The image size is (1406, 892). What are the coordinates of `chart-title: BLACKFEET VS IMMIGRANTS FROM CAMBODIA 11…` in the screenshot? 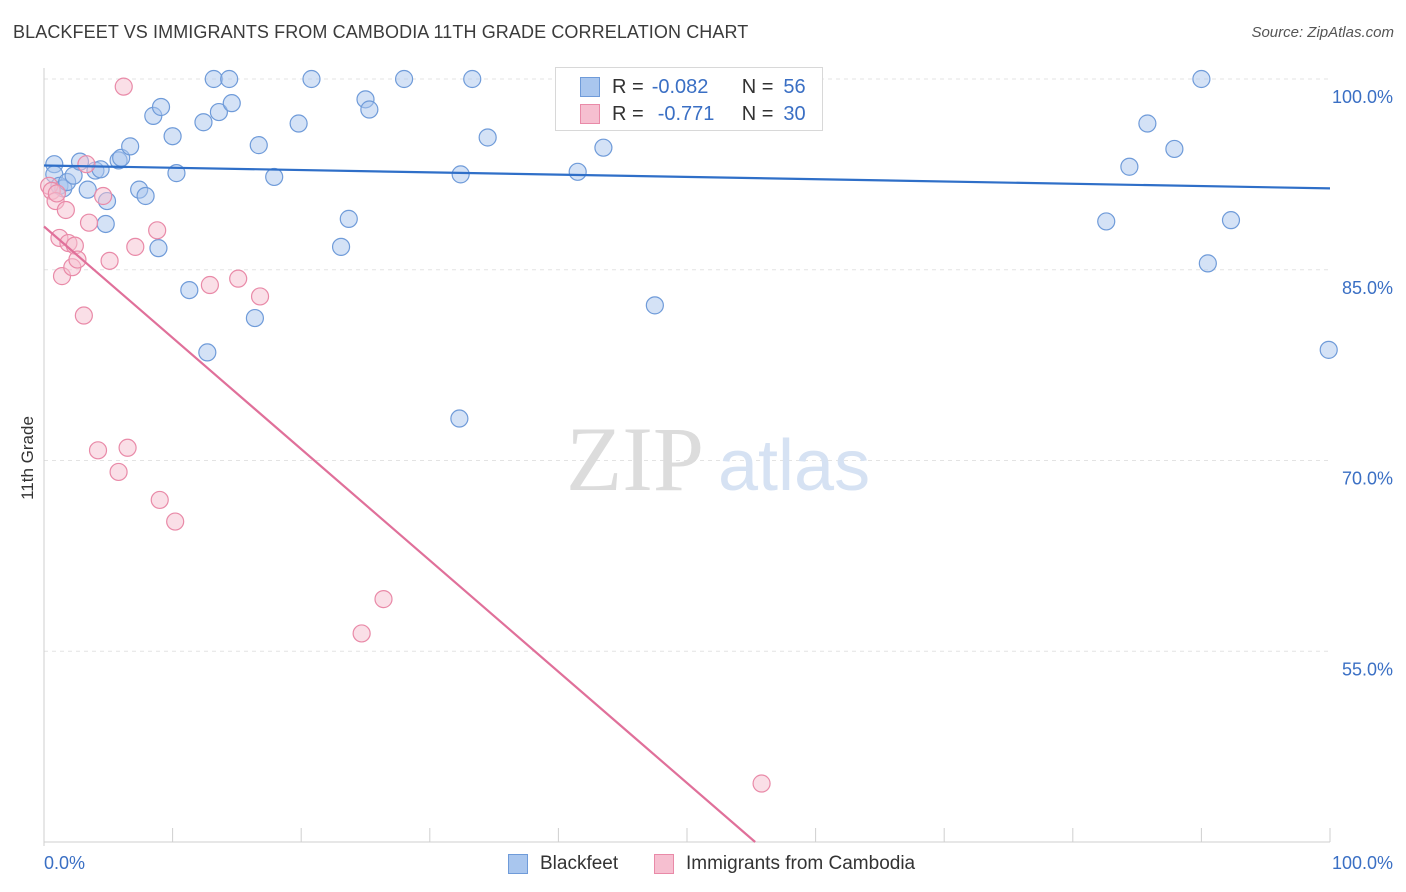 It's located at (381, 32).